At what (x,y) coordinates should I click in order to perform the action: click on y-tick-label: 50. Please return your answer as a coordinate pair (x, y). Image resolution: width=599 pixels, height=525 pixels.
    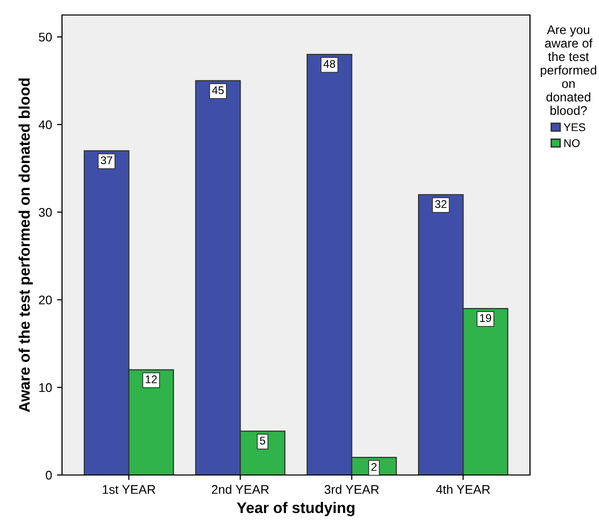
    Looking at the image, I should click on (45, 37).